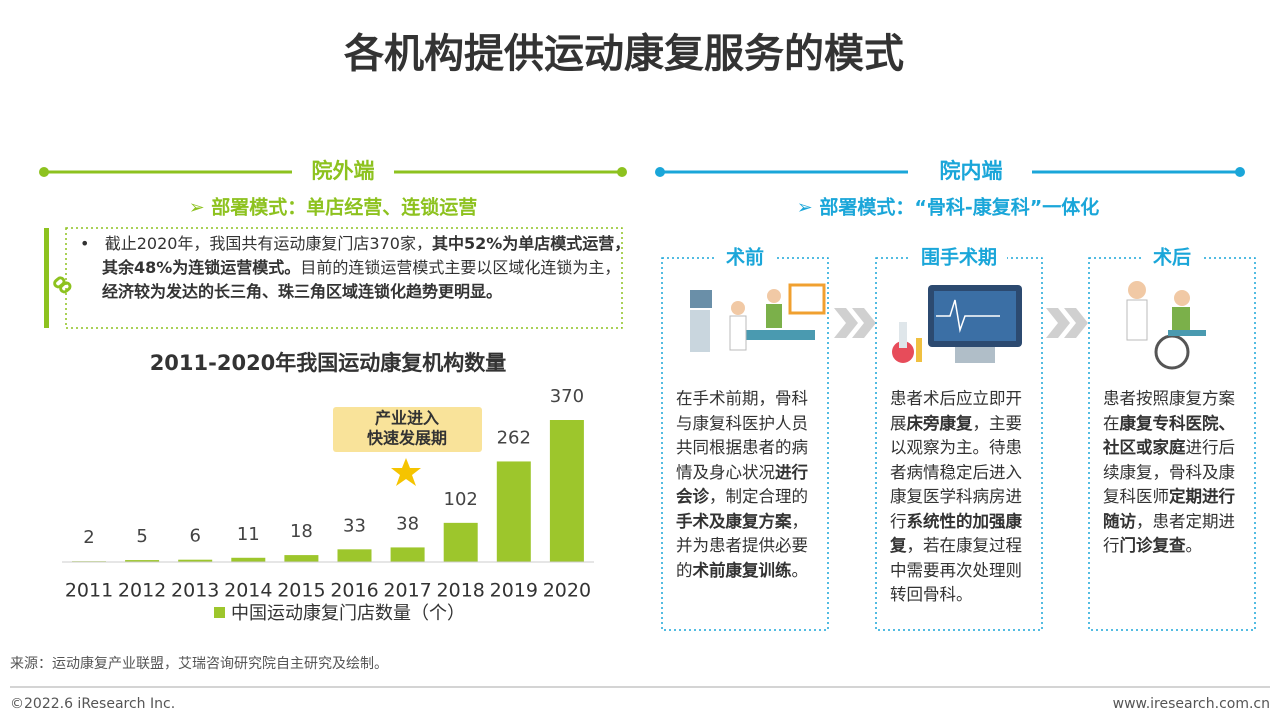  I want to click on text-run: ，制定合理的, so click(758, 496).